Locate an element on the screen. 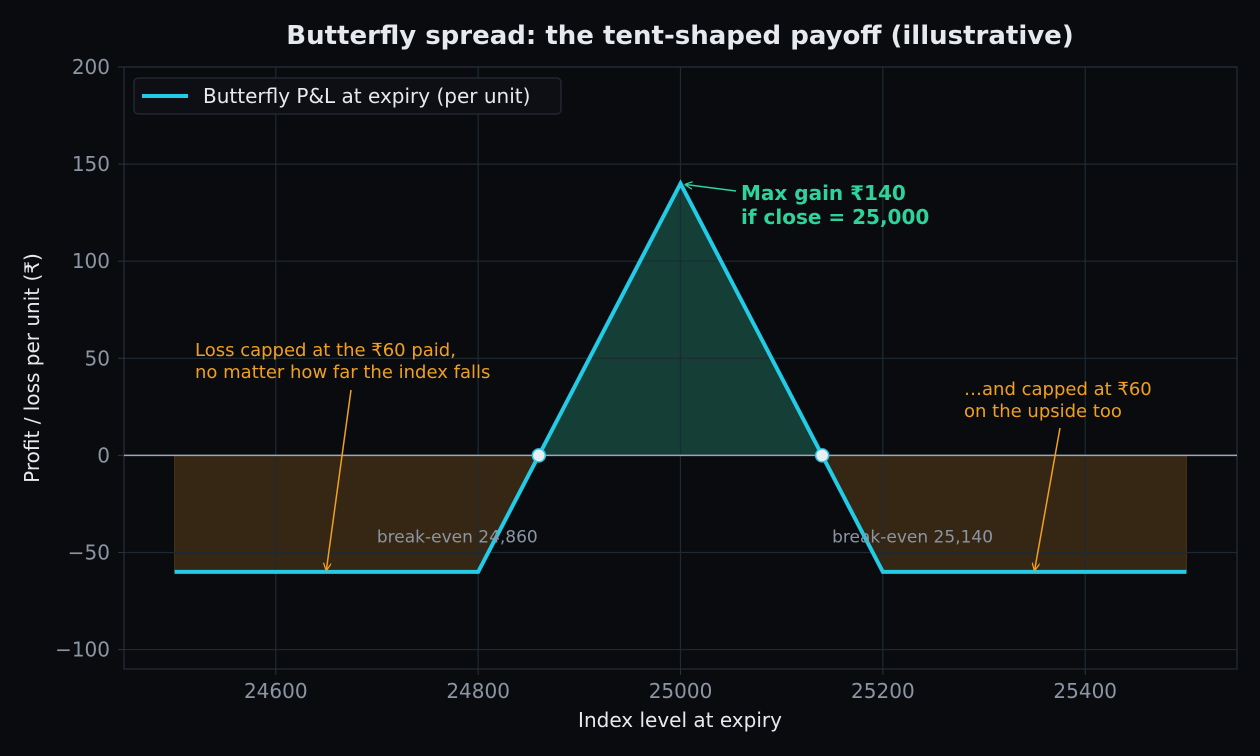 The image size is (1260, 756). break-even-label: break-even 25,140 is located at coordinates (912, 537).